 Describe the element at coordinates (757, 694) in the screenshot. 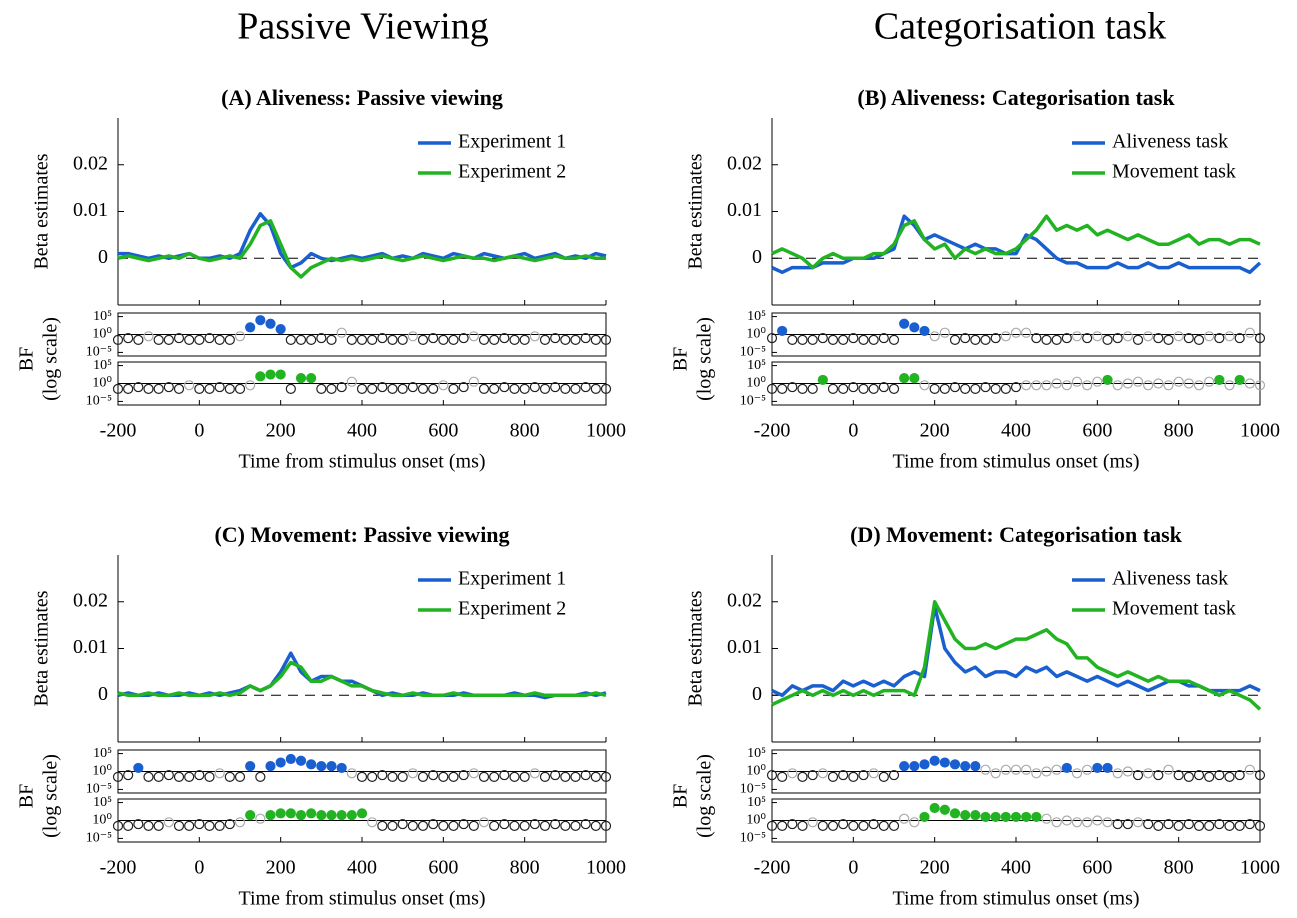

I see `y-tick-label: 0` at that location.